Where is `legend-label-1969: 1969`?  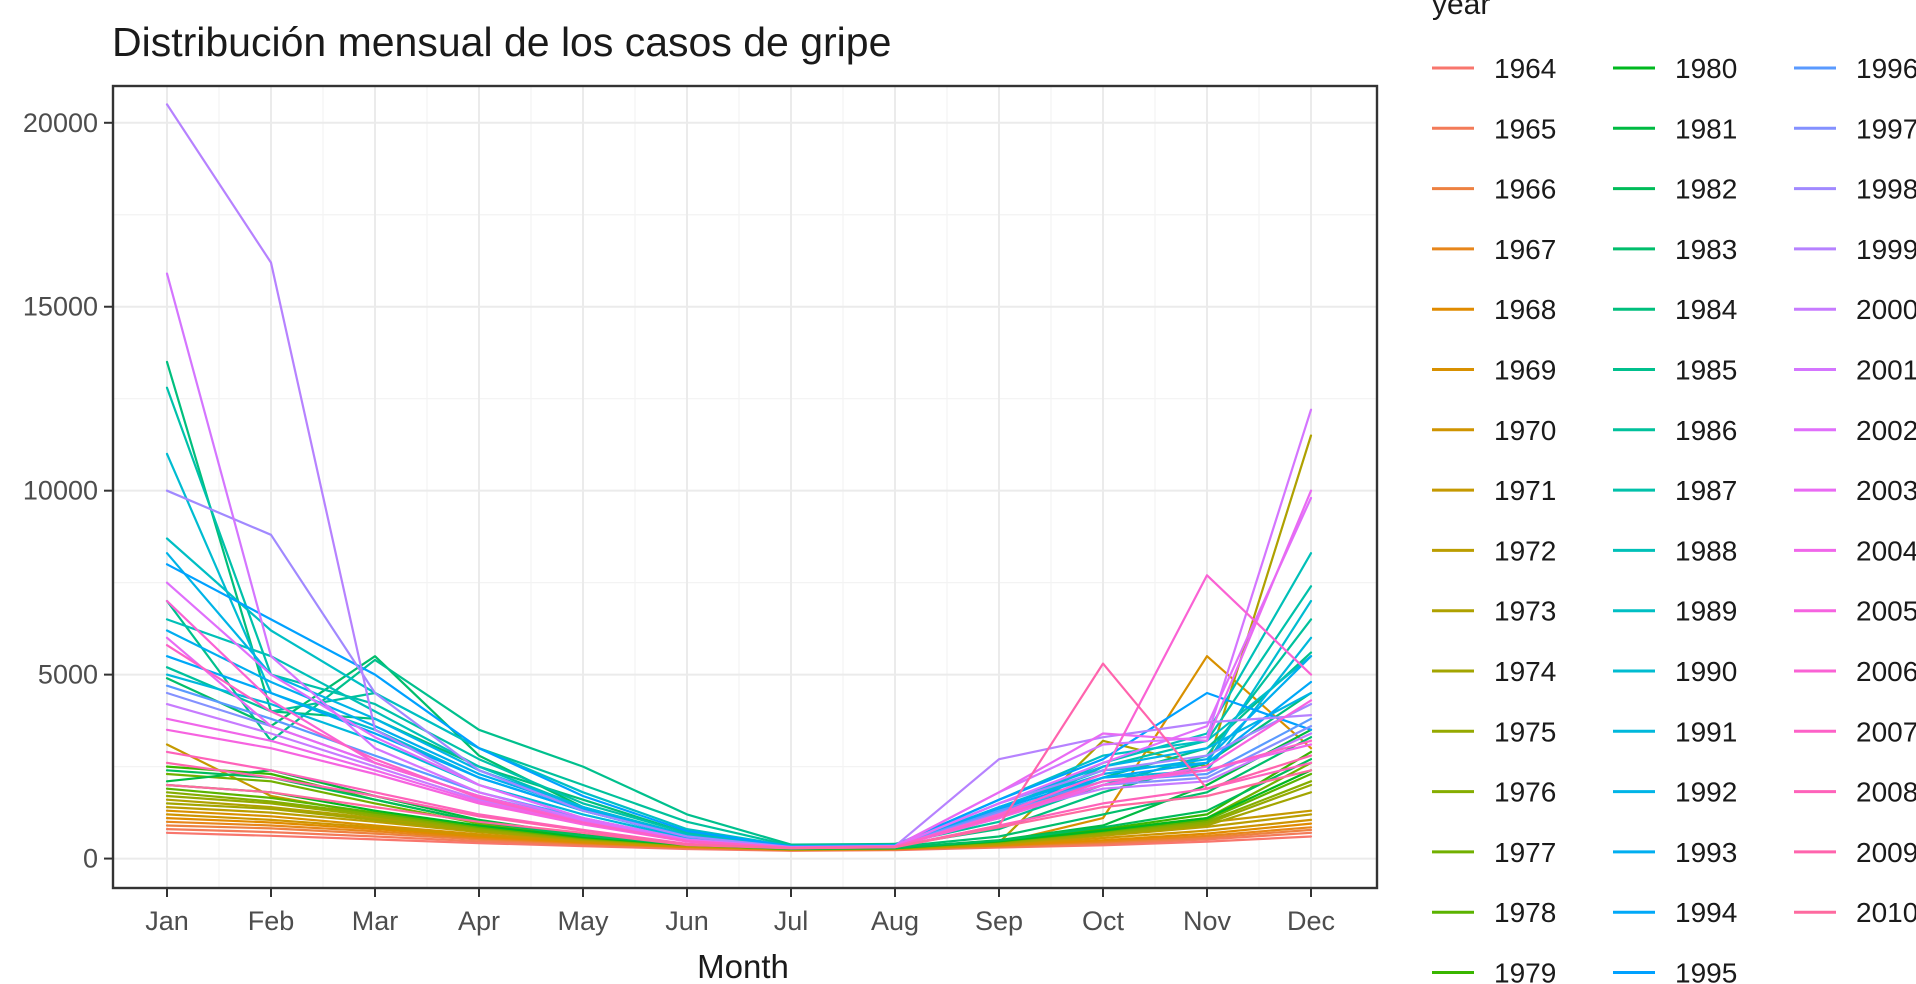
legend-label-1969: 1969 is located at coordinates (1525, 370).